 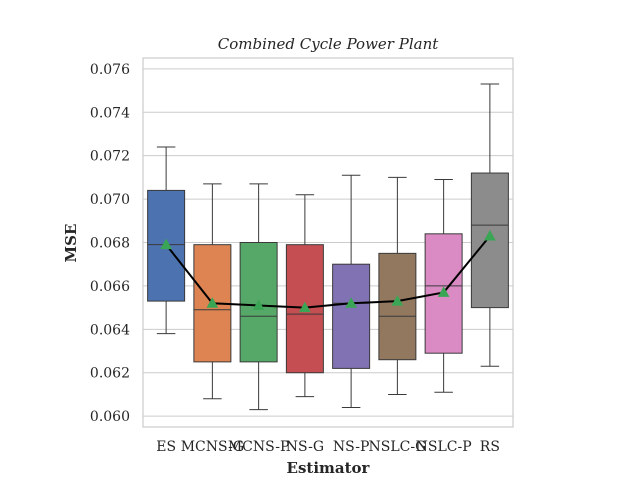 I want to click on box-ns-p, so click(x=351, y=316).